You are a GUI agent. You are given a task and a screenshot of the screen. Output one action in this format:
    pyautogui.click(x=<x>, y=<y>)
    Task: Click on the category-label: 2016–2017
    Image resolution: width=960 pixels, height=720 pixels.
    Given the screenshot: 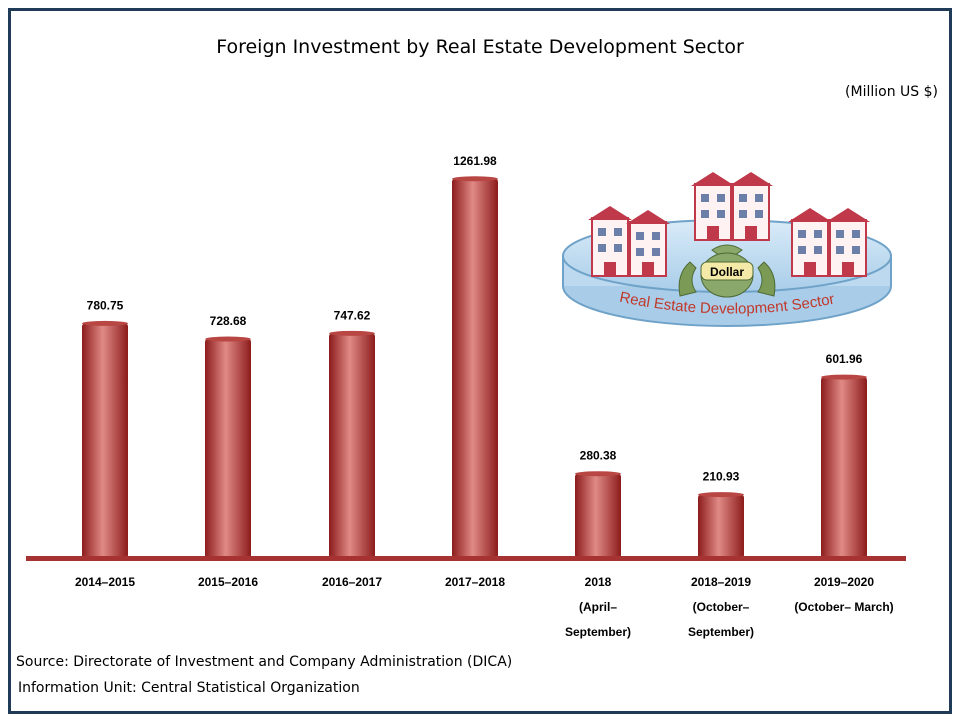 What is the action you would take?
    pyautogui.click(x=352, y=582)
    